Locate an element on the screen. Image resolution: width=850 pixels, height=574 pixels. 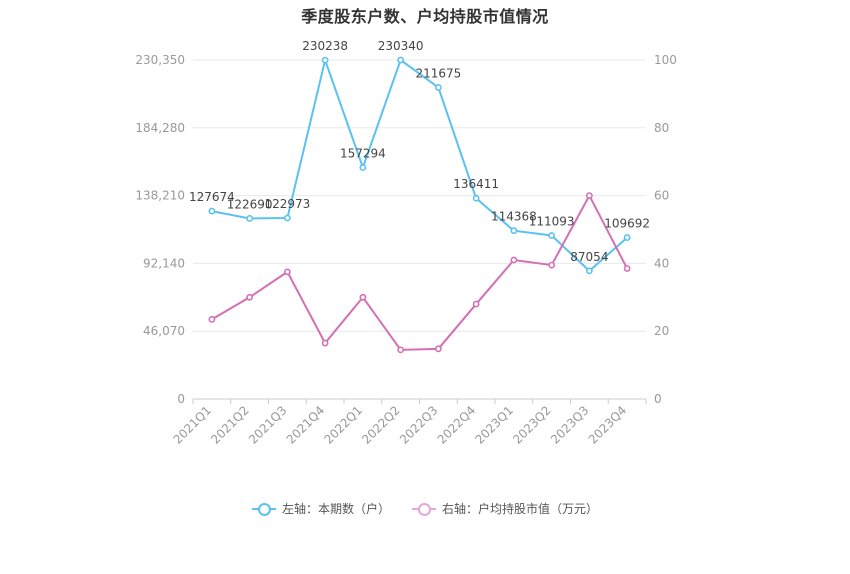
x-tick-label: 2022Q3 is located at coordinates (419, 425).